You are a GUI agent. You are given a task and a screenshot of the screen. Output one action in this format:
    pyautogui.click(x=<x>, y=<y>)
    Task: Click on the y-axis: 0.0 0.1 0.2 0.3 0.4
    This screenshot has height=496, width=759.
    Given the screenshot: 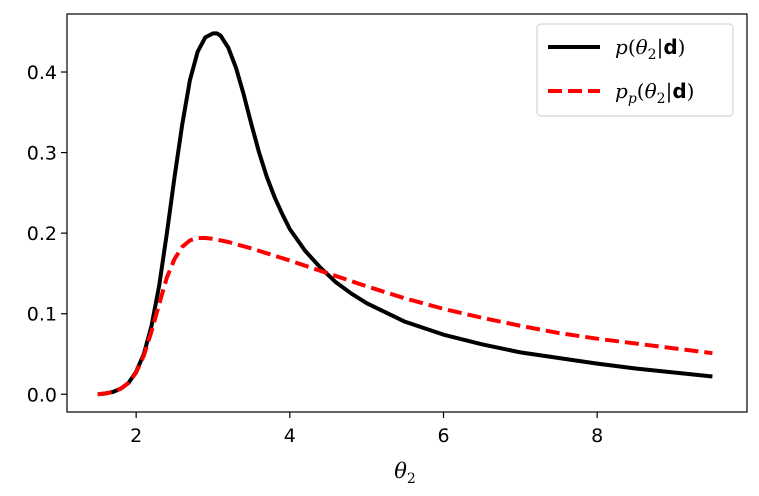 What is the action you would take?
    pyautogui.click(x=47, y=234)
    